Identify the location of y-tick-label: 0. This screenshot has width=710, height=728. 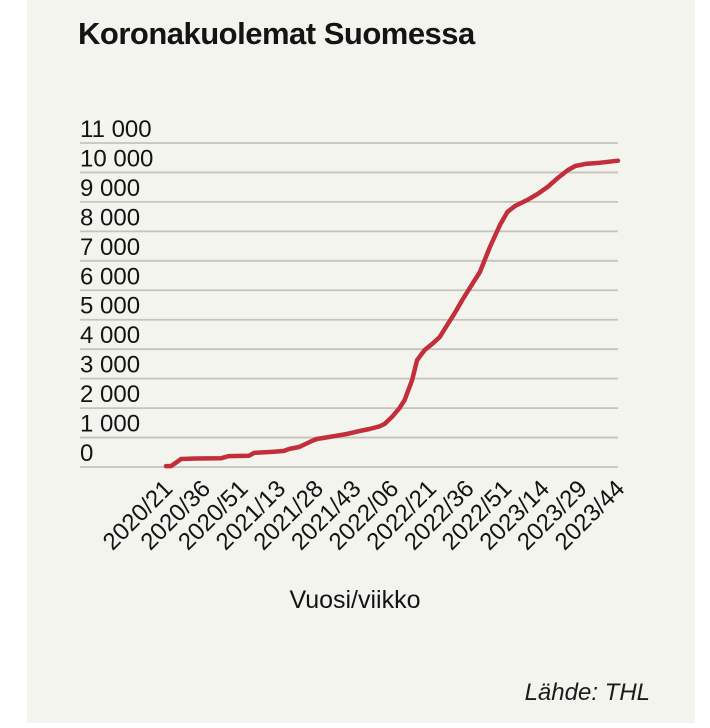
(86, 453).